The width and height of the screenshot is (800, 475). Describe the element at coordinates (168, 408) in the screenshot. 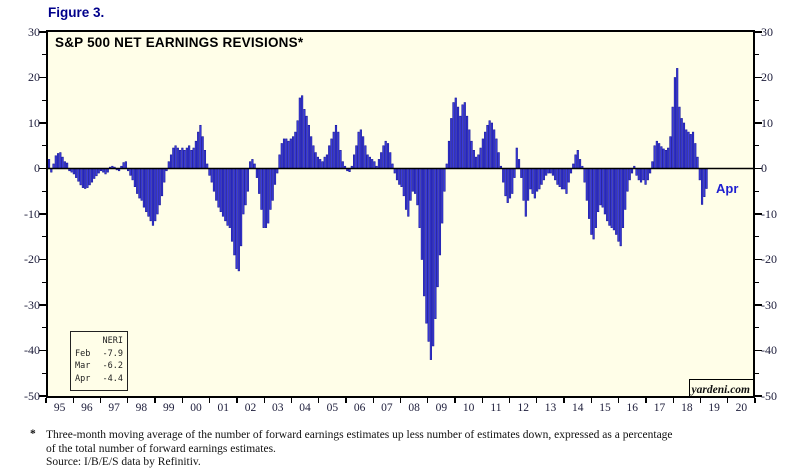

I see `x-year-label: 99` at that location.